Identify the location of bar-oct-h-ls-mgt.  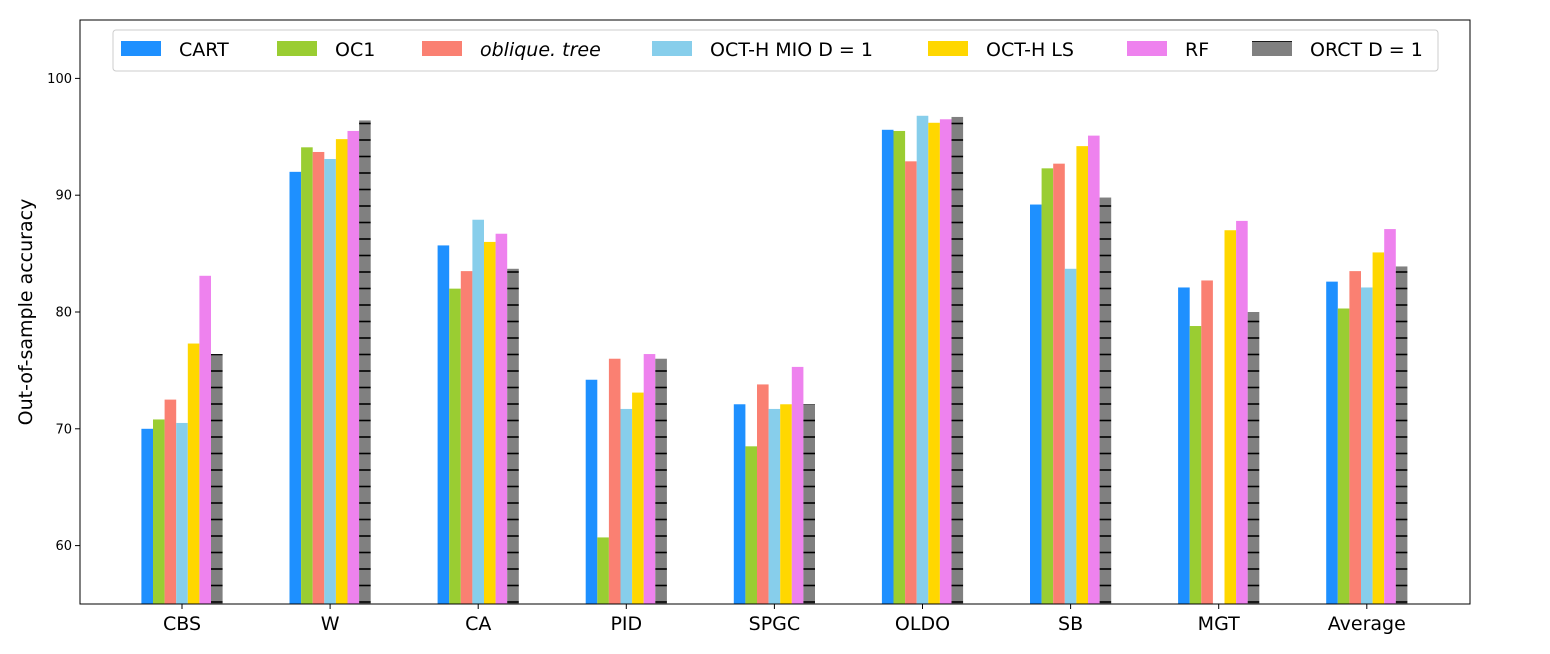
(1230, 417).